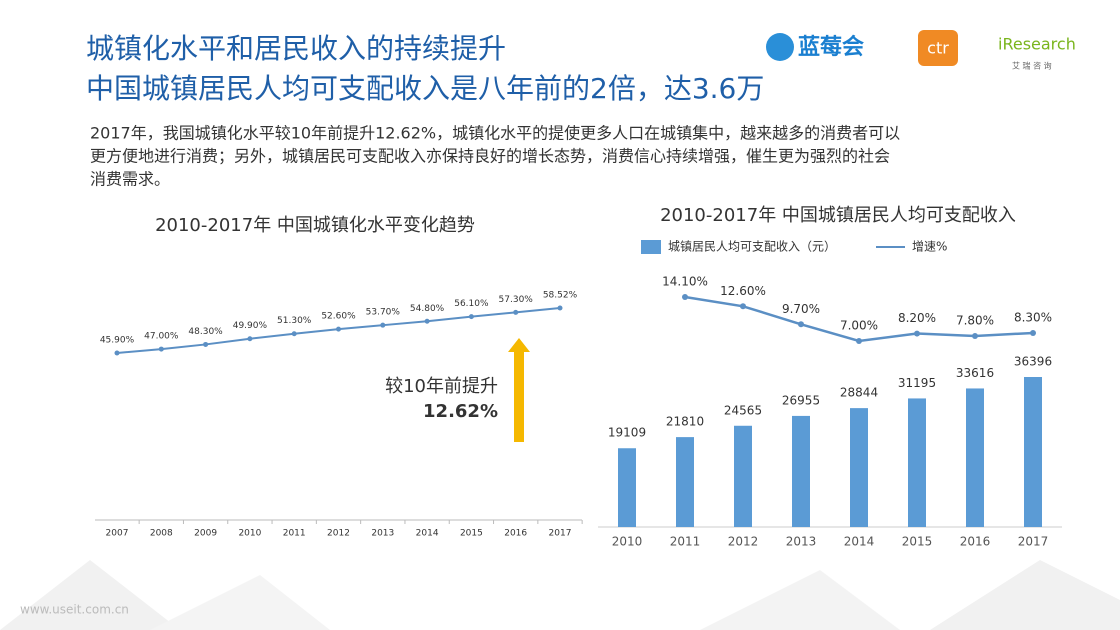 The height and width of the screenshot is (630, 1120). Describe the element at coordinates (859, 393) in the screenshot. I see `data-label: 28844` at that location.